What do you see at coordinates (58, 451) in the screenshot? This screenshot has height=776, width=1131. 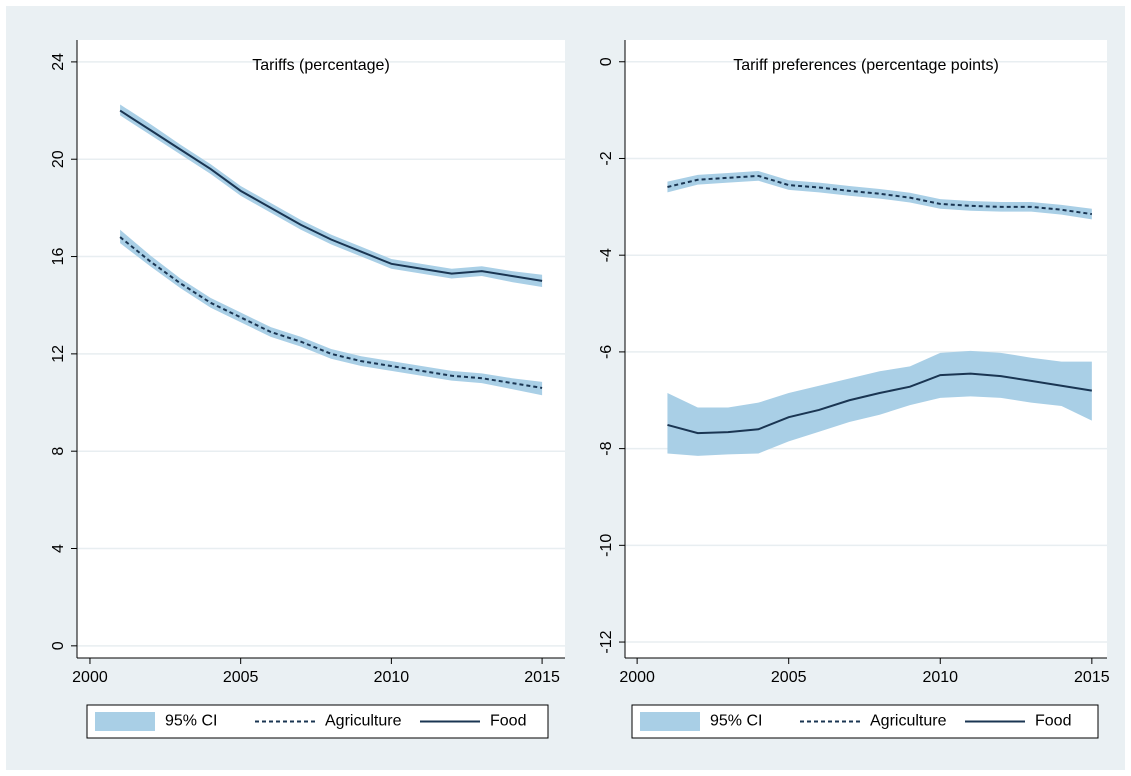 I see `y-tick-label: 8` at bounding box center [58, 451].